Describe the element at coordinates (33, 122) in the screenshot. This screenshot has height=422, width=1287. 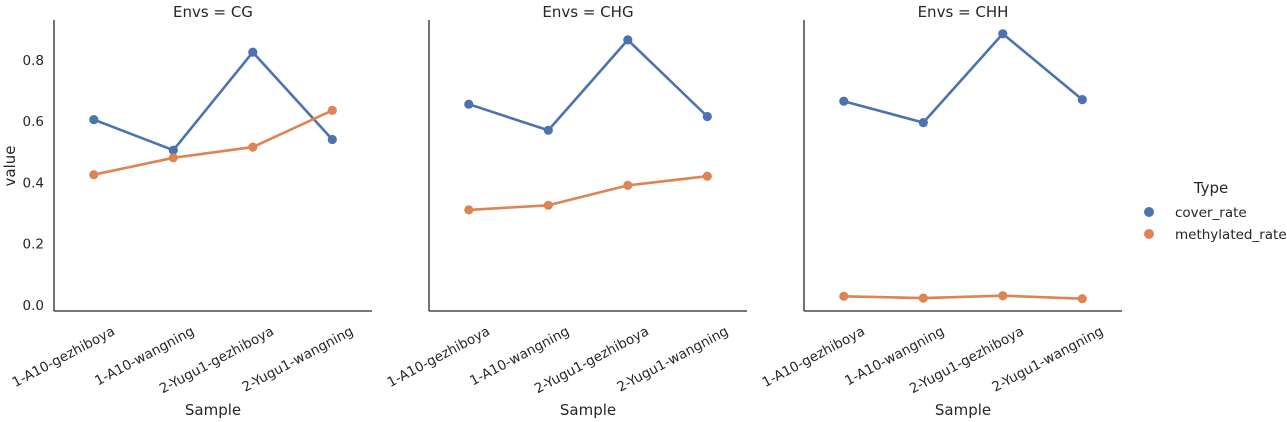
I see `y-tick-label: 0.6` at that location.